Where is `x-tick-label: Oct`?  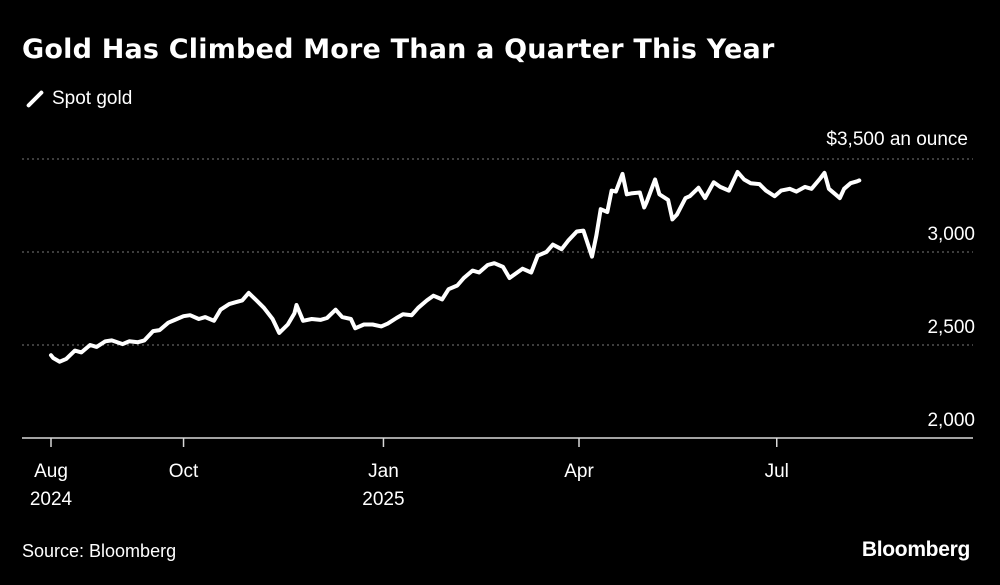
x-tick-label: Oct is located at coordinates (184, 471).